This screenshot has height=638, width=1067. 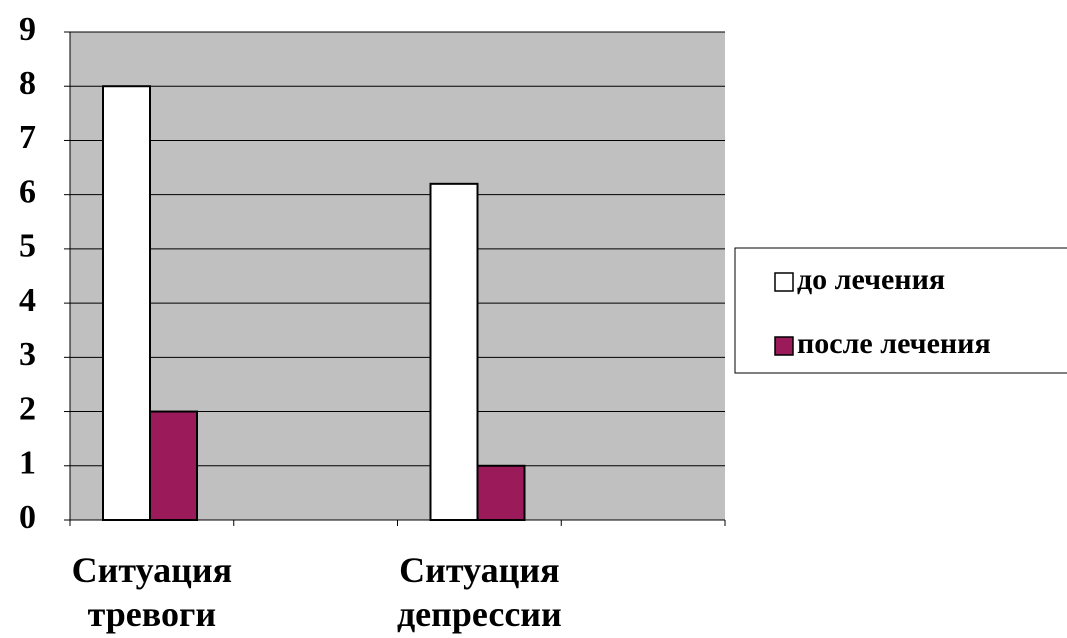 I want to click on y-tick-label: 1, so click(x=27, y=463).